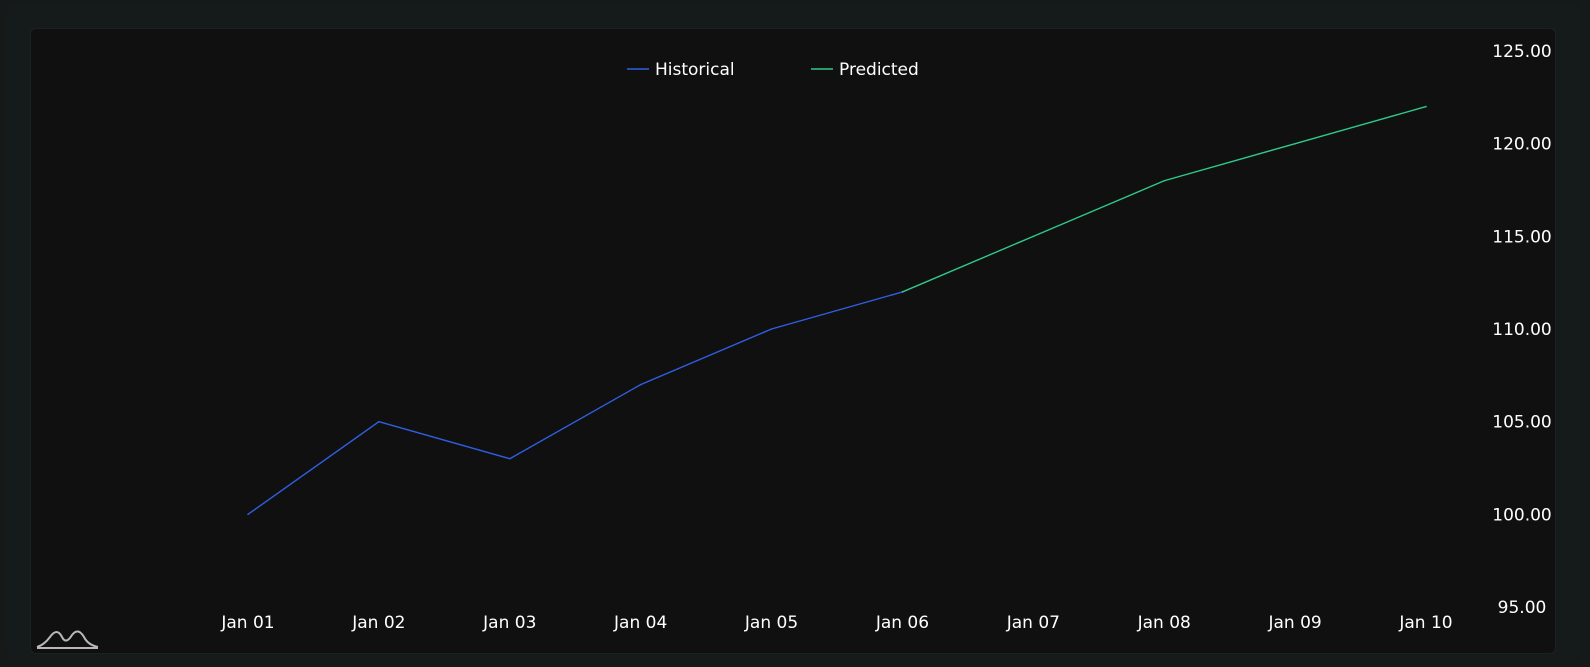 The width and height of the screenshot is (1590, 667). What do you see at coordinates (1033, 623) in the screenshot?
I see `x-tick-label: Jan 07` at bounding box center [1033, 623].